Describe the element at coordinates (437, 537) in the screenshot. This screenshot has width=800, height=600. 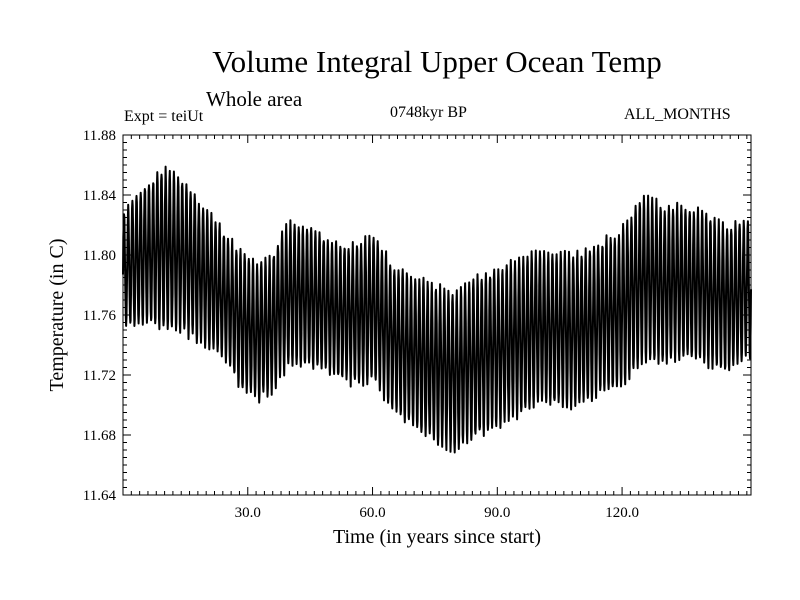
I see `x-axis-label: Time (in years since start)` at that location.